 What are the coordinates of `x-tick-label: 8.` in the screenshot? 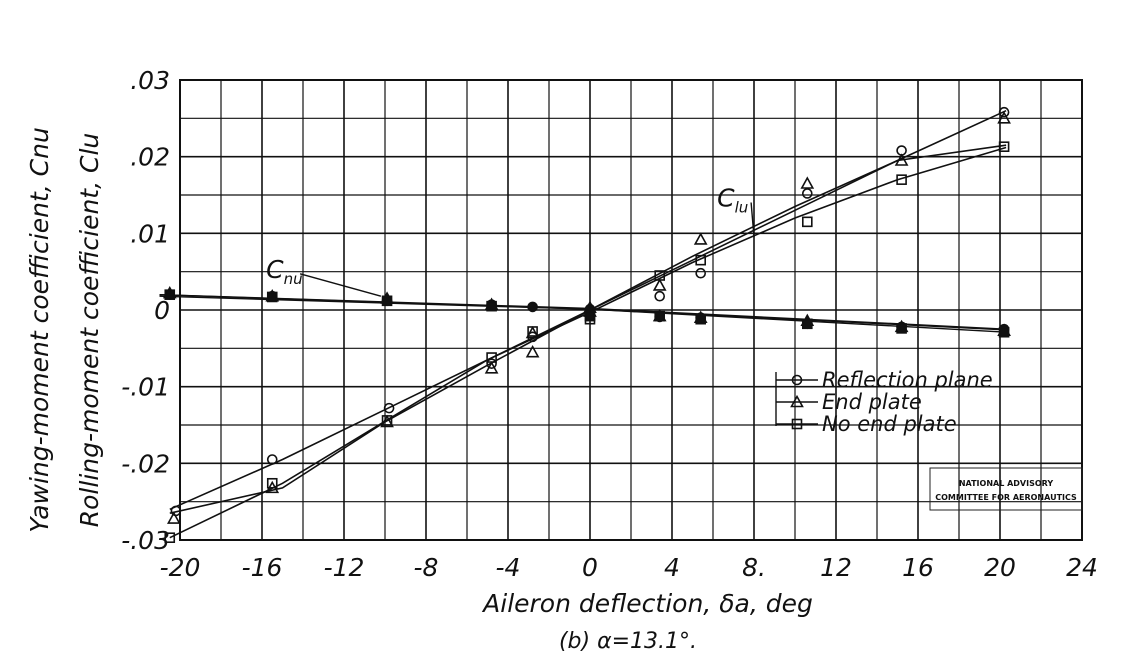 It's located at (754, 567).